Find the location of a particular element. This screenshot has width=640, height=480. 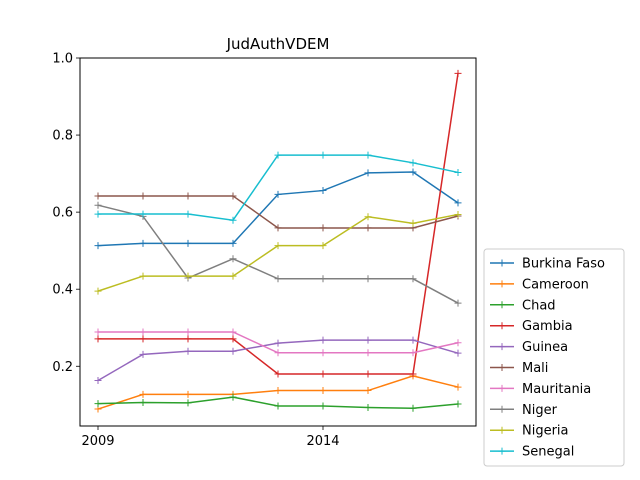

legend-item: Senegal is located at coordinates (532, 452).